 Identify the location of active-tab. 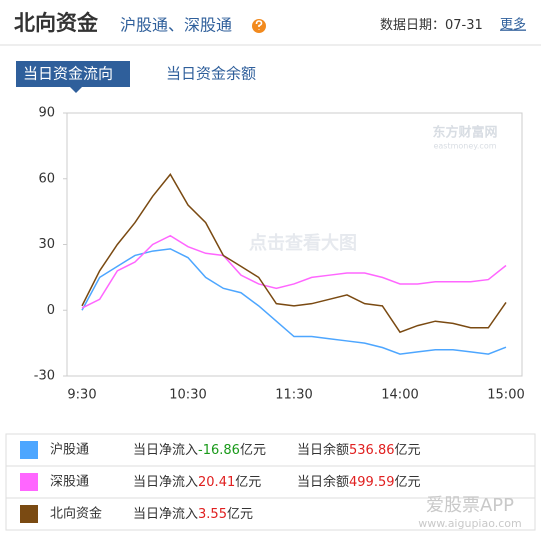
(73, 74).